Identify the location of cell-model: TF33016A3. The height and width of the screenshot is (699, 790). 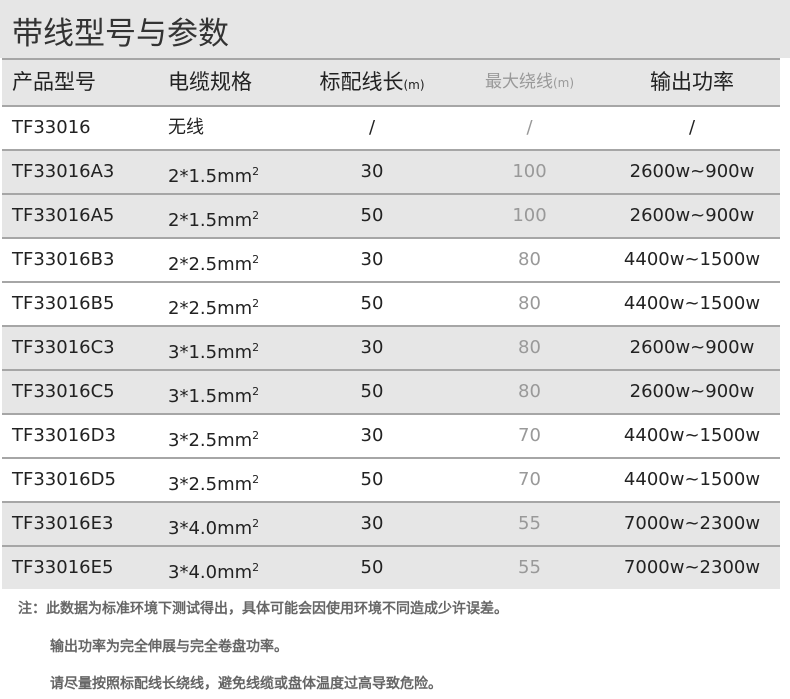
(63, 172).